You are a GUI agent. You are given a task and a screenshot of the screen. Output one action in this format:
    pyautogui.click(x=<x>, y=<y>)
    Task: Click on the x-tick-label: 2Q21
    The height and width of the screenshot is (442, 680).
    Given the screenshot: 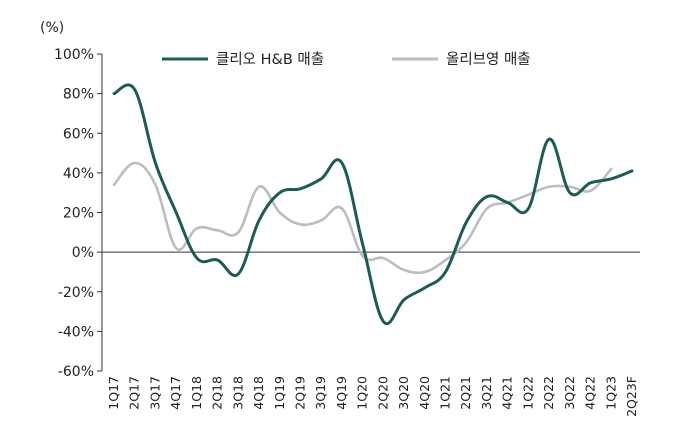 What is the action you would take?
    pyautogui.click(x=465, y=393)
    